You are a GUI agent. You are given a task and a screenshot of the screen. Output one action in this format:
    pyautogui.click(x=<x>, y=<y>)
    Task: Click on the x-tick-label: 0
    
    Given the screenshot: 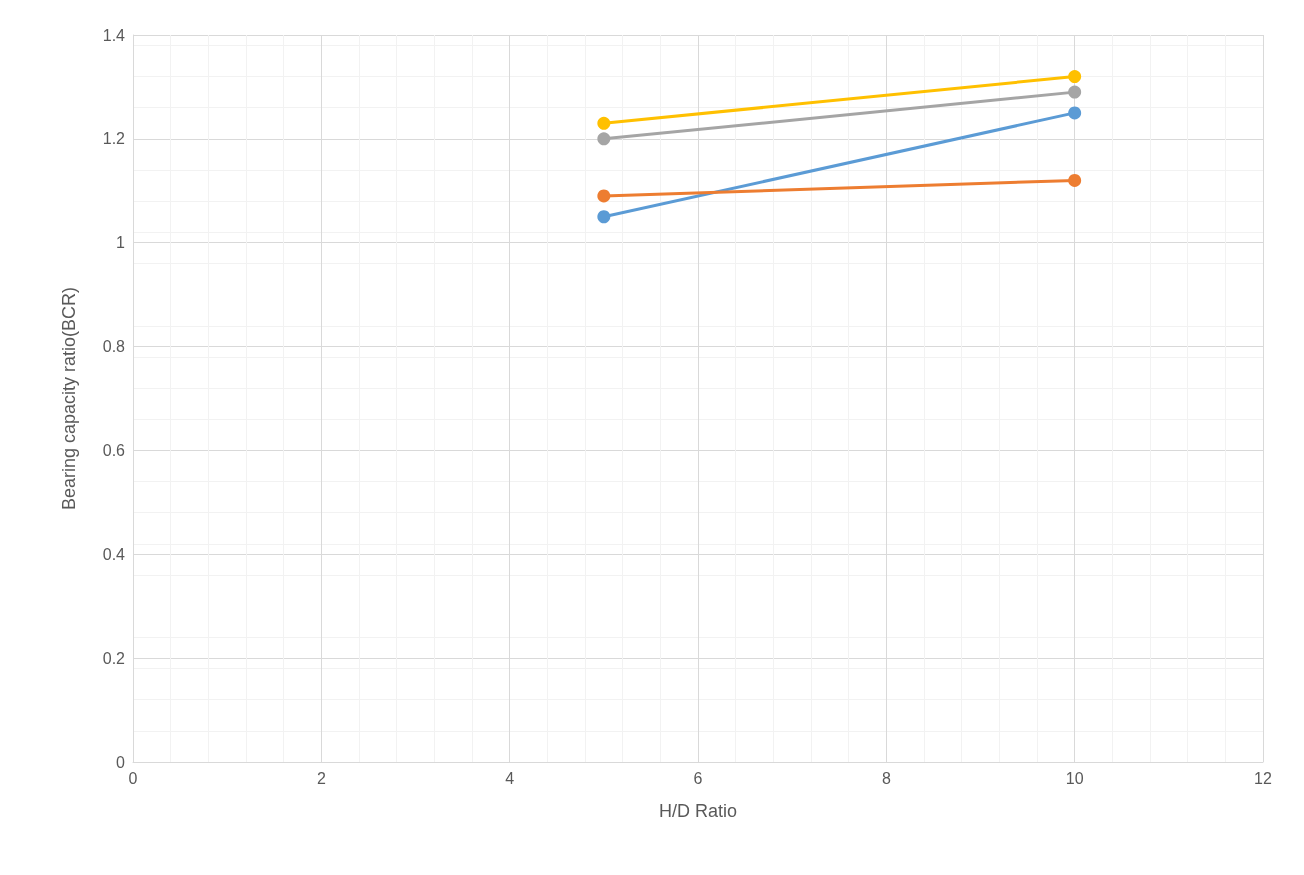 What is the action you would take?
    pyautogui.click(x=133, y=778)
    